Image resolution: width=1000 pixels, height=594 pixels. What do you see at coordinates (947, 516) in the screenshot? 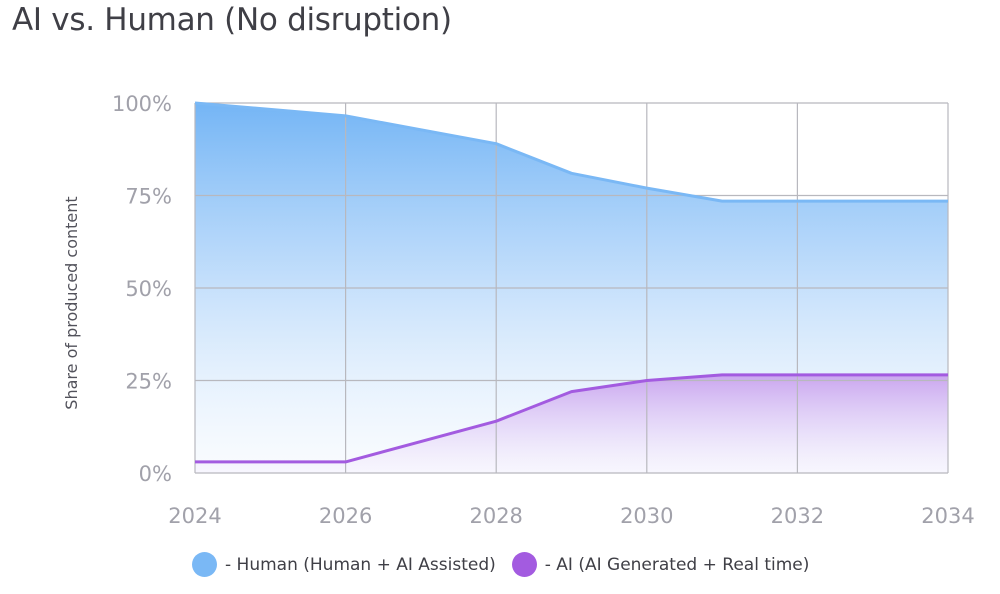
I see `x-tick-label-5: 2034` at bounding box center [947, 516].